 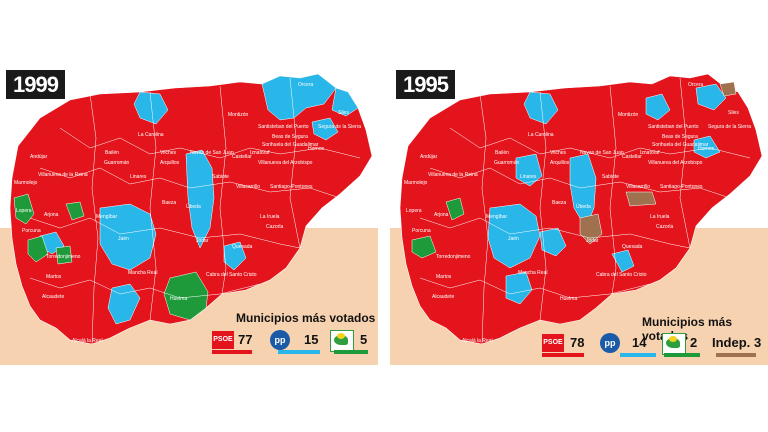 I want to click on legend-item-psoe: PSOE 77, so click(x=239, y=341).